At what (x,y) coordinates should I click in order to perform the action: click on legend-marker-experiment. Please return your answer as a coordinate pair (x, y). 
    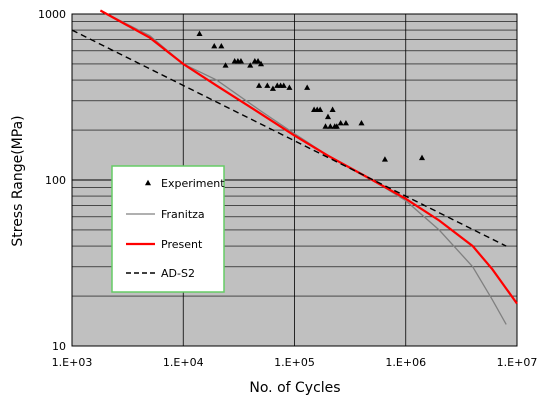
    Looking at the image, I should click on (148, 182).